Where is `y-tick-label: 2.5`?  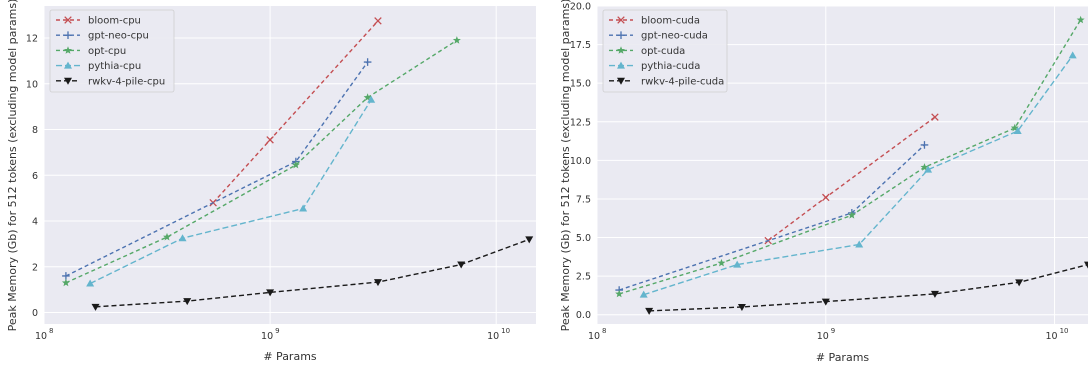
y-tick-label: 2.5 is located at coordinates (583, 277).